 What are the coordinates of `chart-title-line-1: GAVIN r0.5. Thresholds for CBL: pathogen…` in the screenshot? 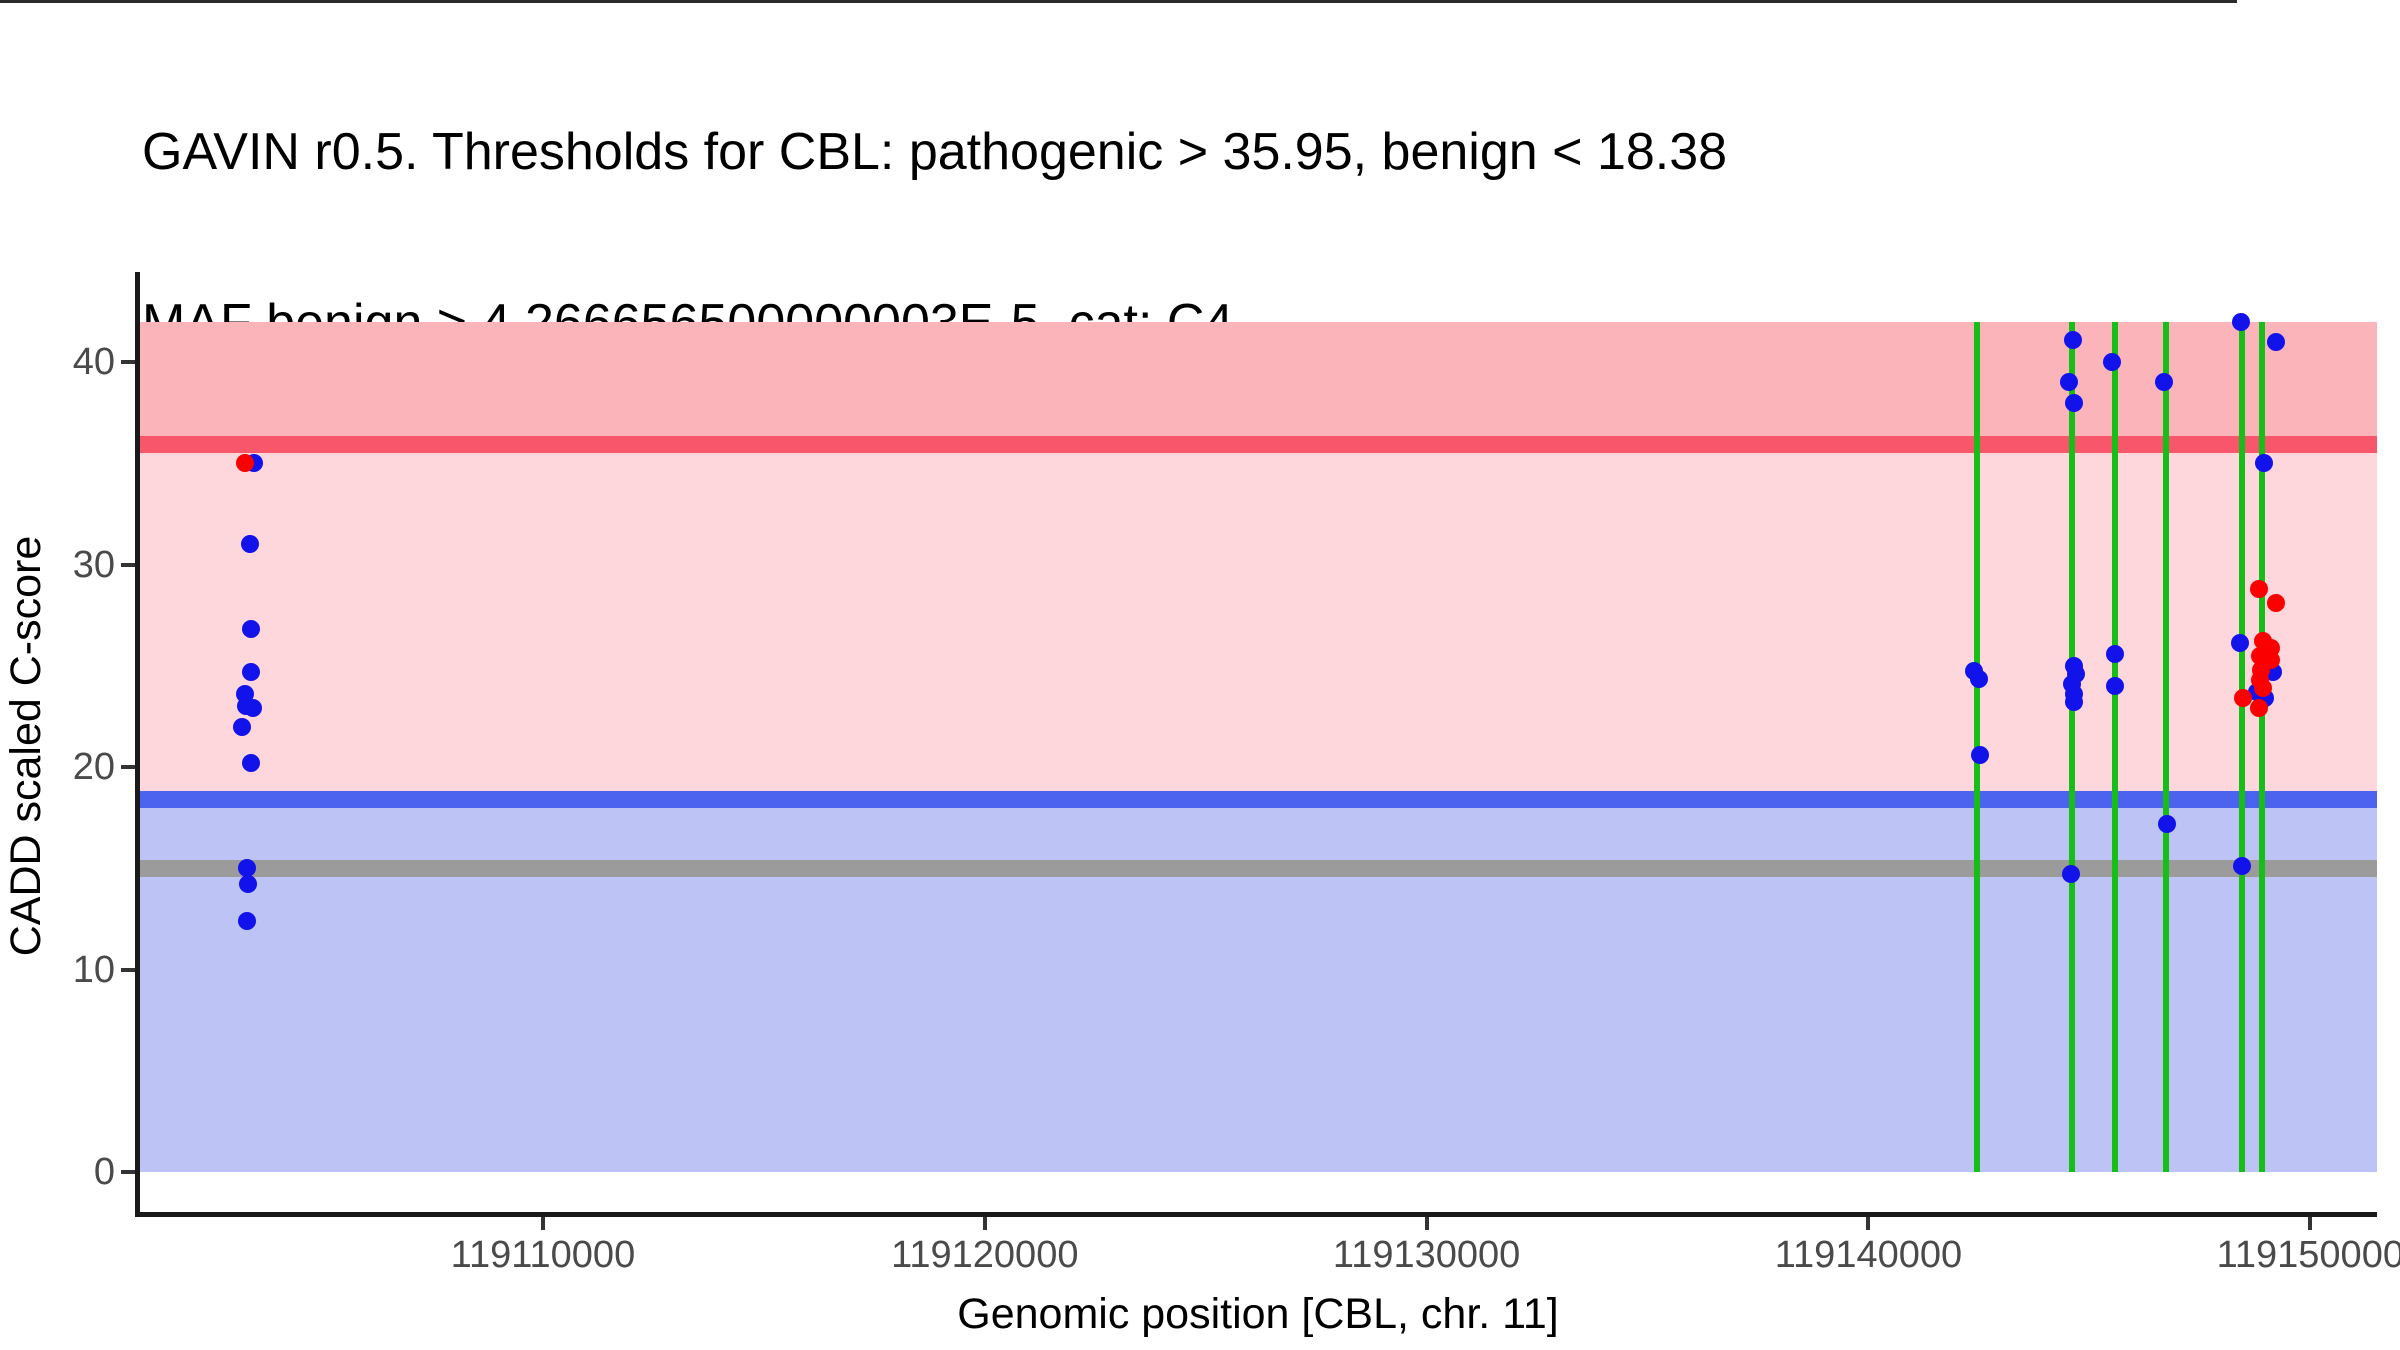 It's located at (935, 152).